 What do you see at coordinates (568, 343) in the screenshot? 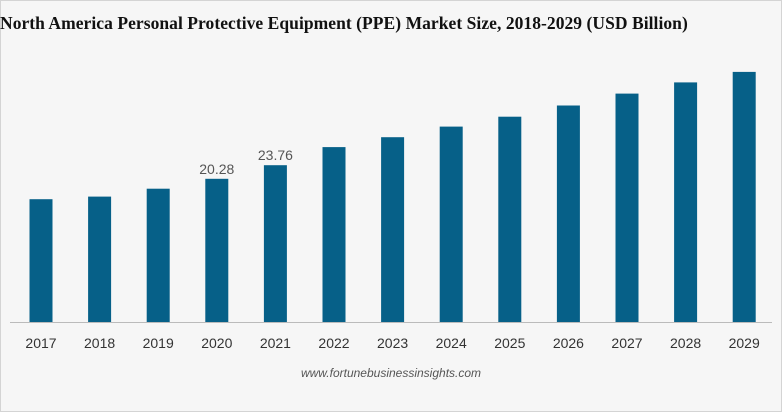
I see `x-tick-2026: 2026` at bounding box center [568, 343].